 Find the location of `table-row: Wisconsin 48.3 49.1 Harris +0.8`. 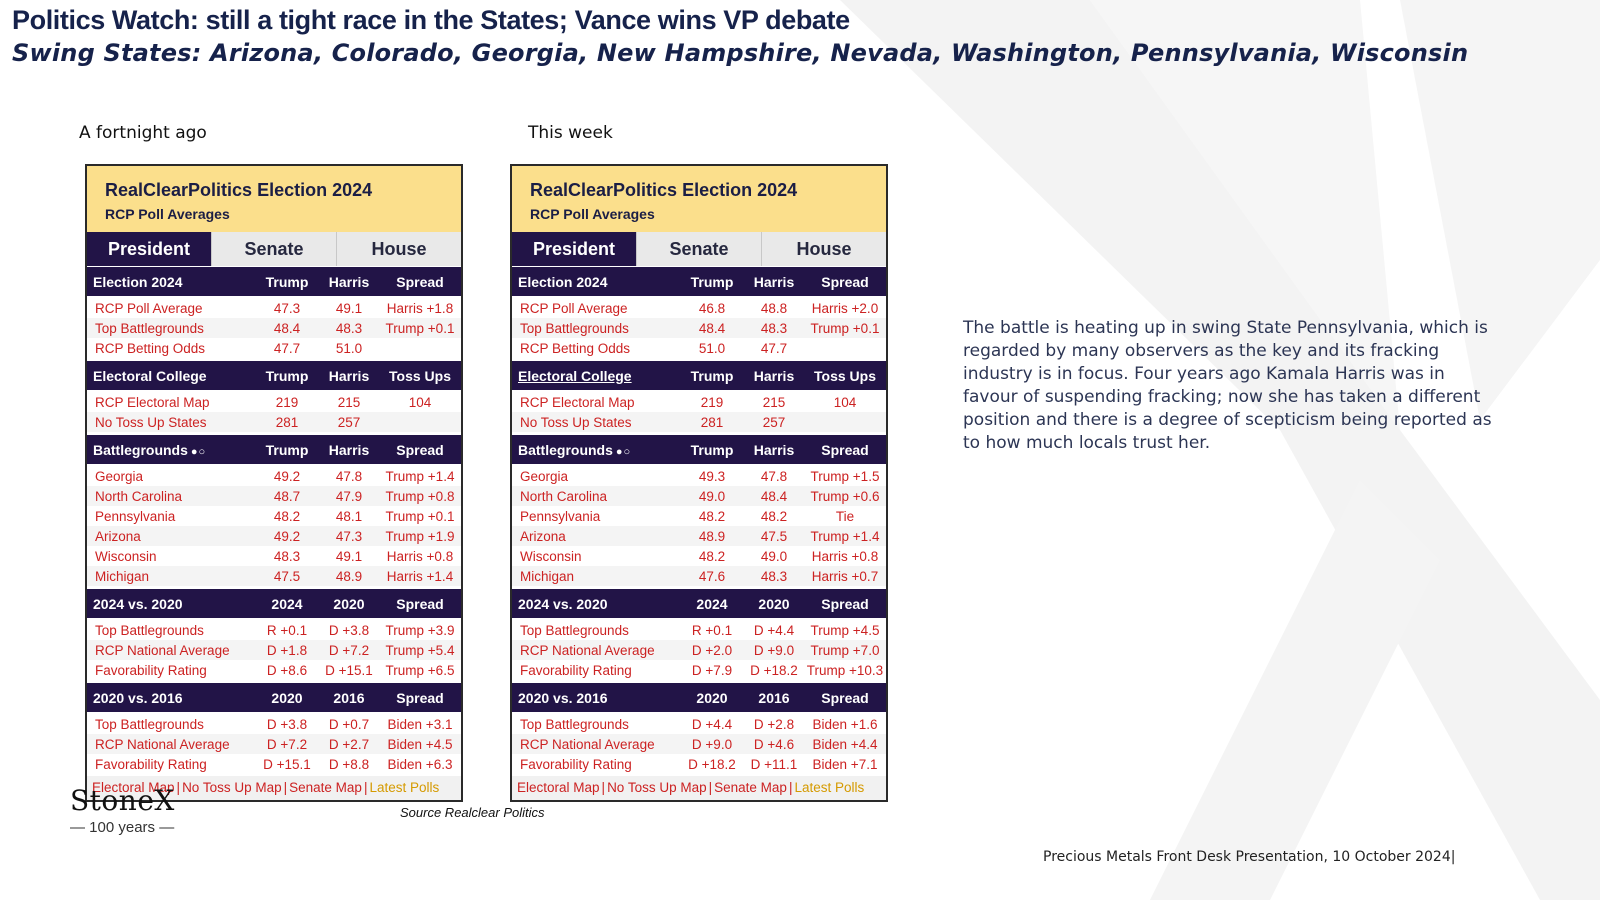

table-row: Wisconsin 48.3 49.1 Harris +0.8 is located at coordinates (274, 556).